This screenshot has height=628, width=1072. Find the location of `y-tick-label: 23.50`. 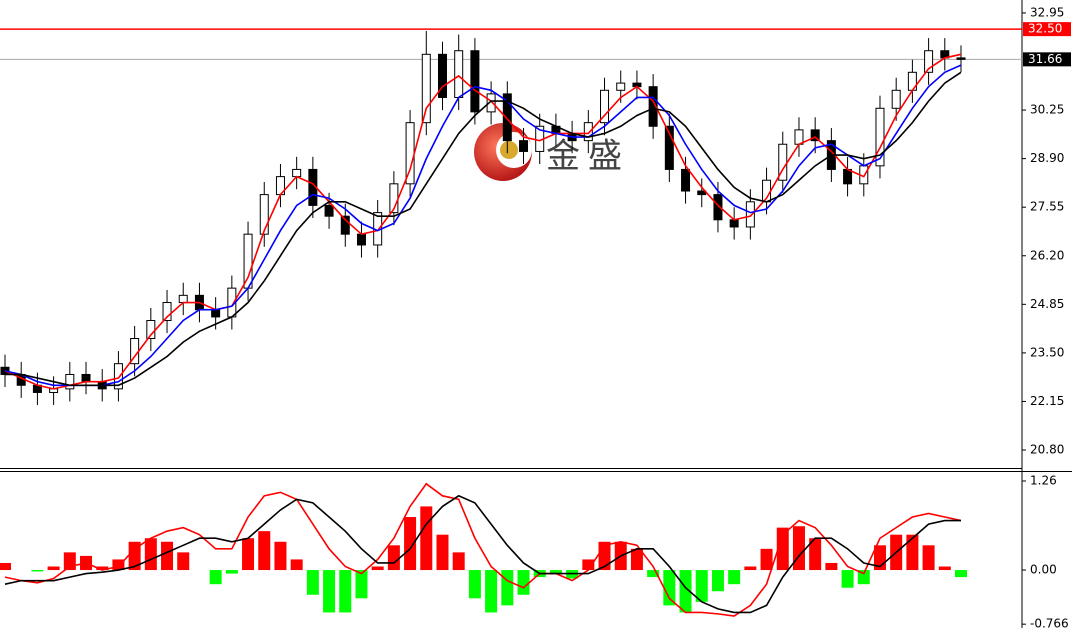

y-tick-label: 23.50 is located at coordinates (1047, 352).